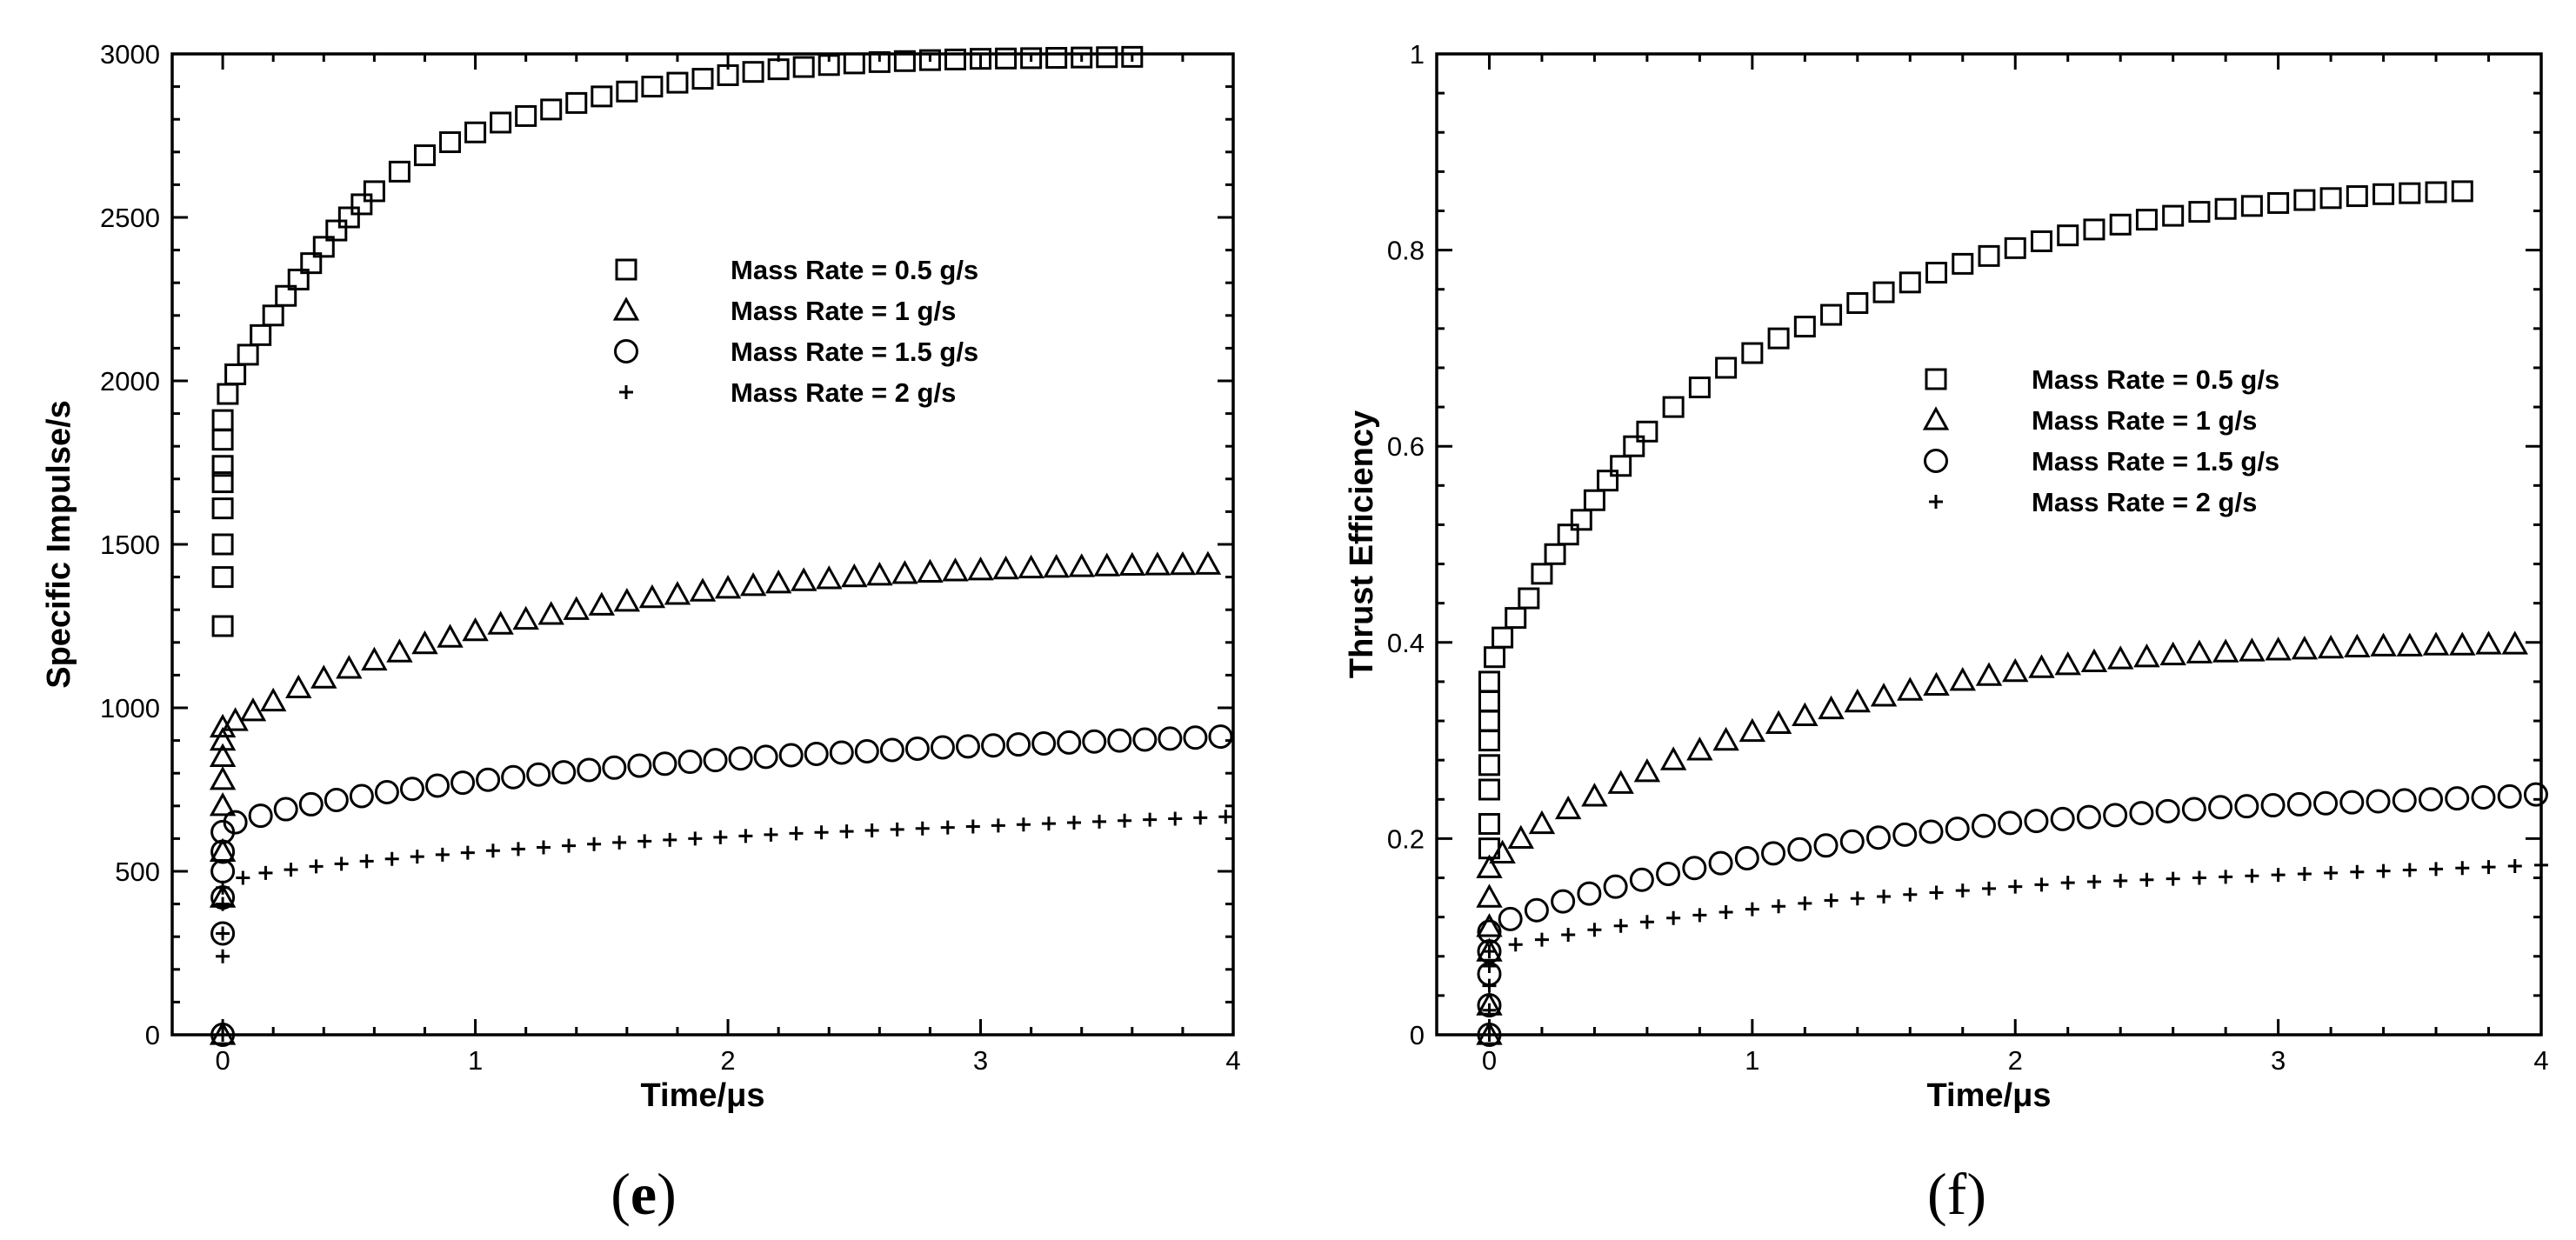 The width and height of the screenshot is (2576, 1240). Describe the element at coordinates (854, 352) in the screenshot. I see `panel-e-legend-label-2: Mass Rate = 1.5 g/s` at that location.